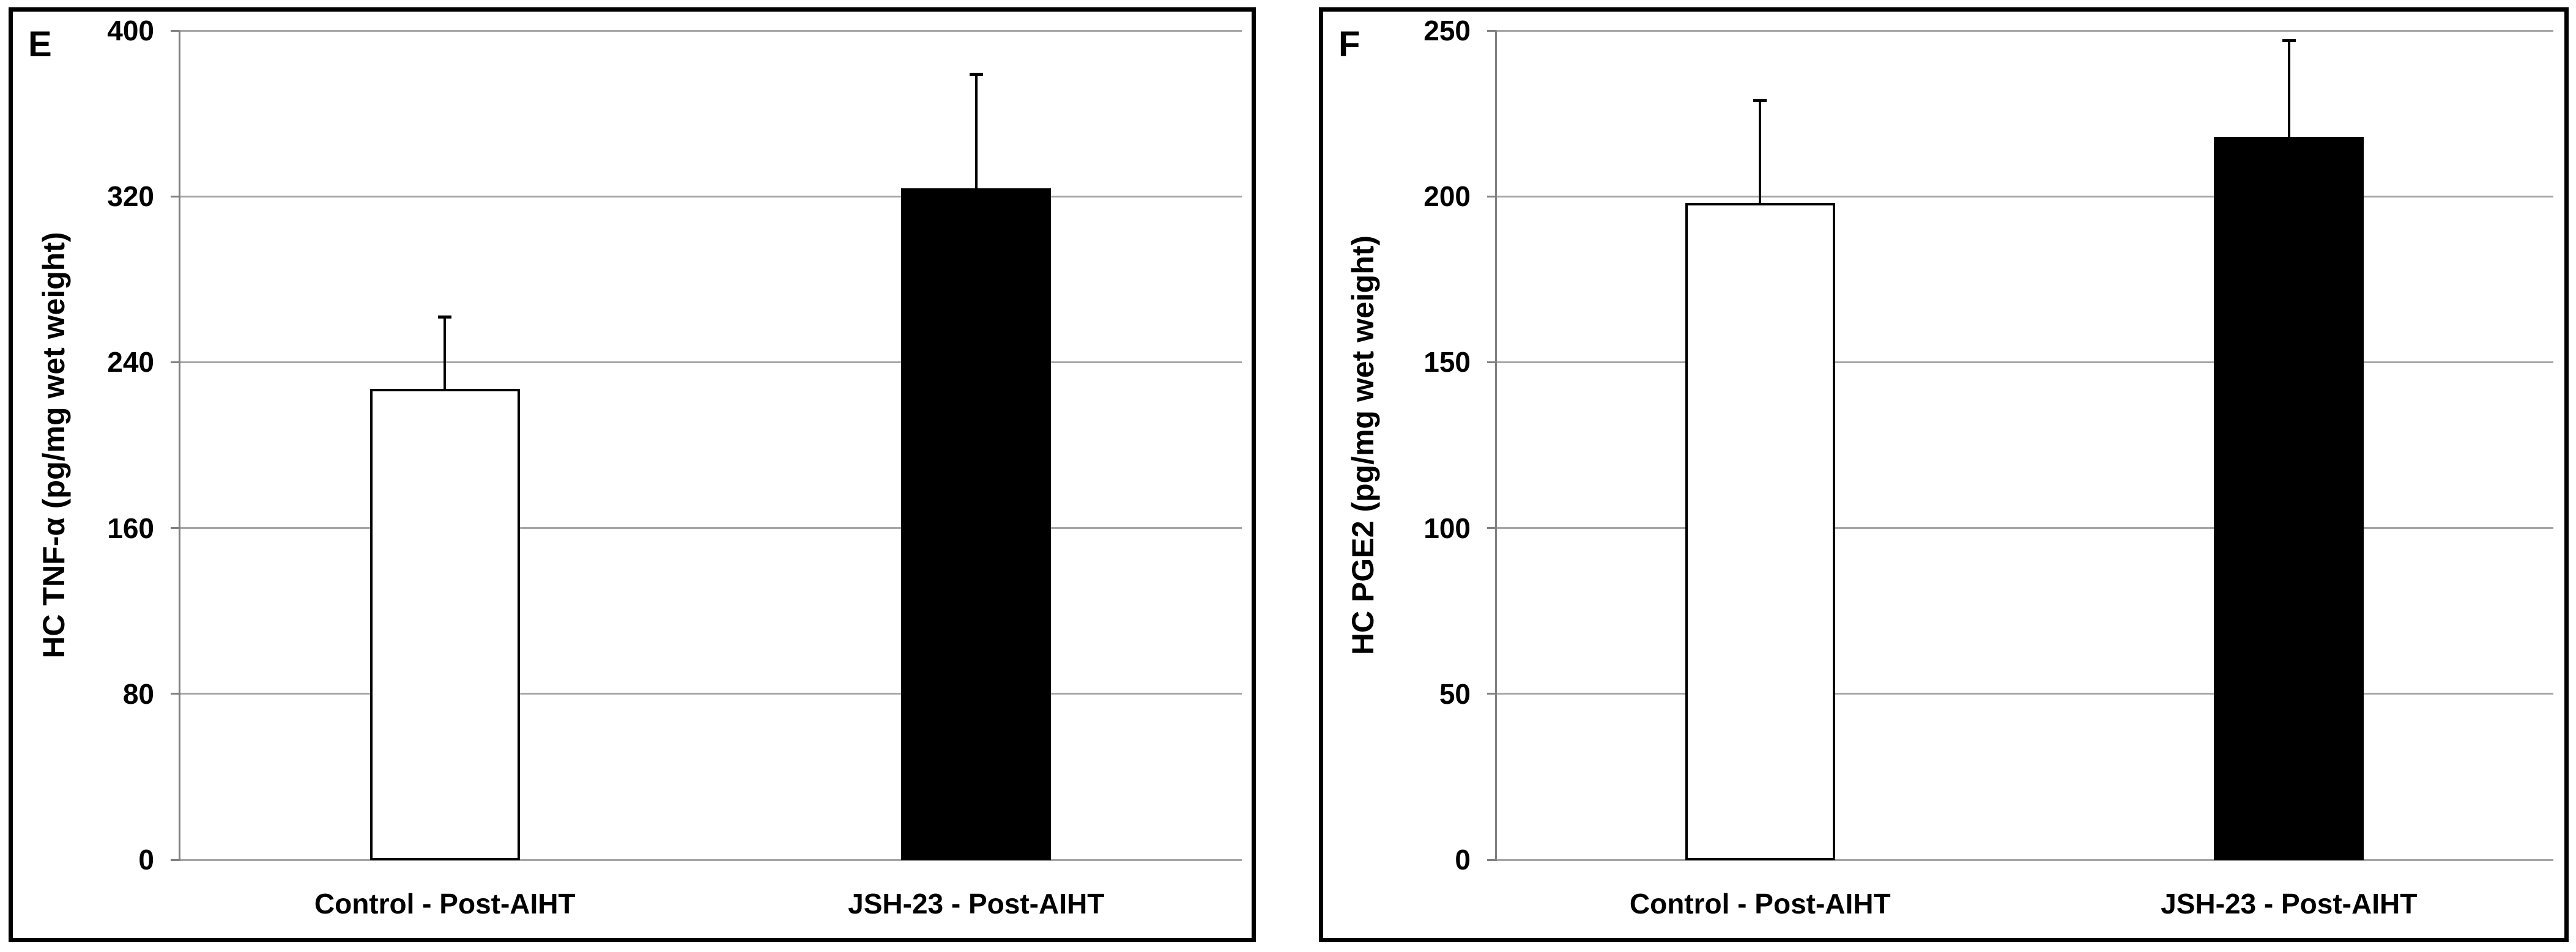 The height and width of the screenshot is (952, 2576). I want to click on panel-e-y-axis-title: HC TNF-α (pg/mg wet weight), so click(54, 445).